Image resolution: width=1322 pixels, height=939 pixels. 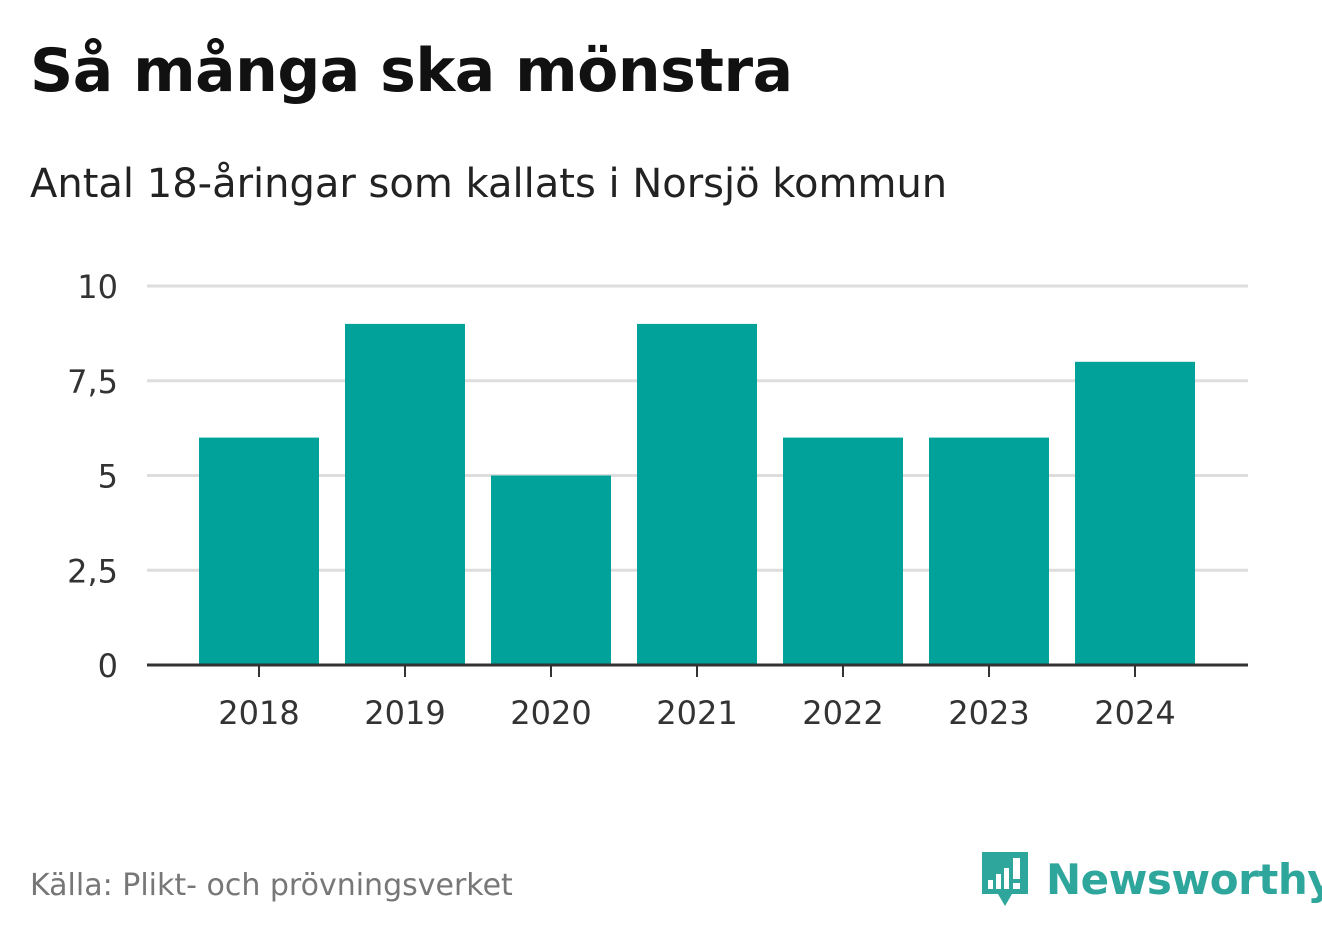 I want to click on x-tick-label: 2020, so click(x=550, y=713).